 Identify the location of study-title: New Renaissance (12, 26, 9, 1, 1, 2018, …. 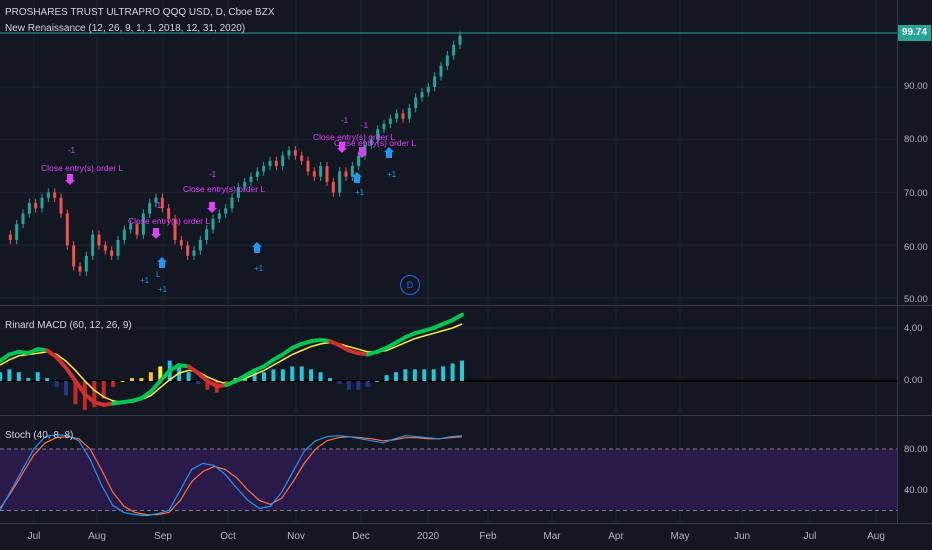
(125, 28).